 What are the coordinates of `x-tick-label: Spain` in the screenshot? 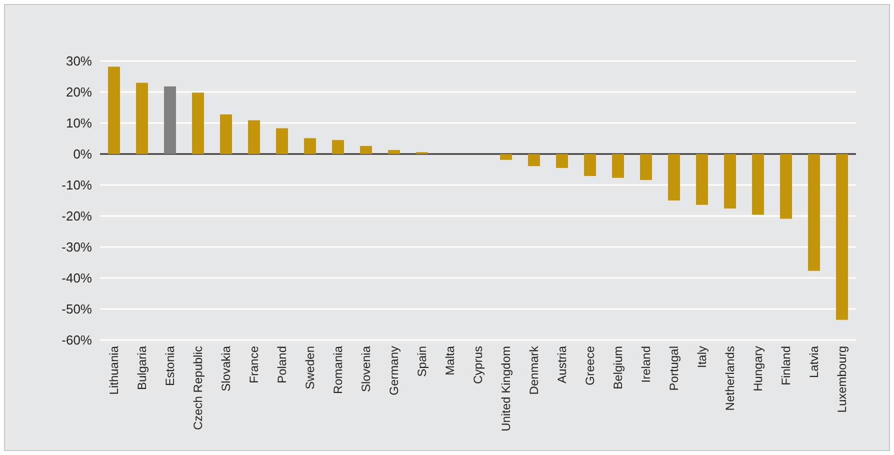 It's located at (422, 361).